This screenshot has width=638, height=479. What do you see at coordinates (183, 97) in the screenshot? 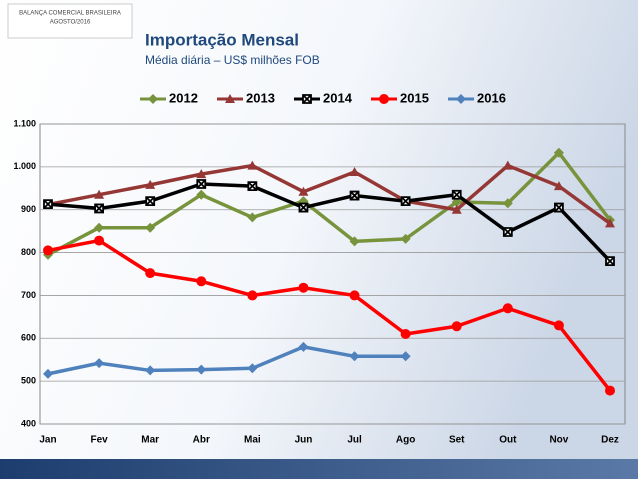
I see `legend-label: 2012` at bounding box center [183, 97].